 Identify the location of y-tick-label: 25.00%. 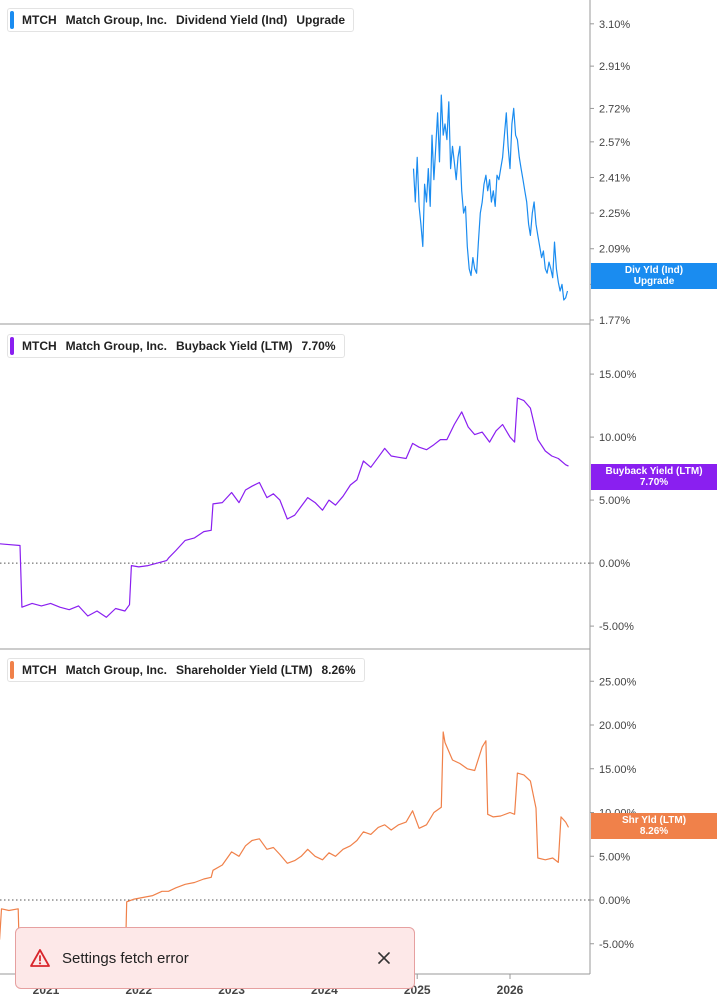
(618, 682).